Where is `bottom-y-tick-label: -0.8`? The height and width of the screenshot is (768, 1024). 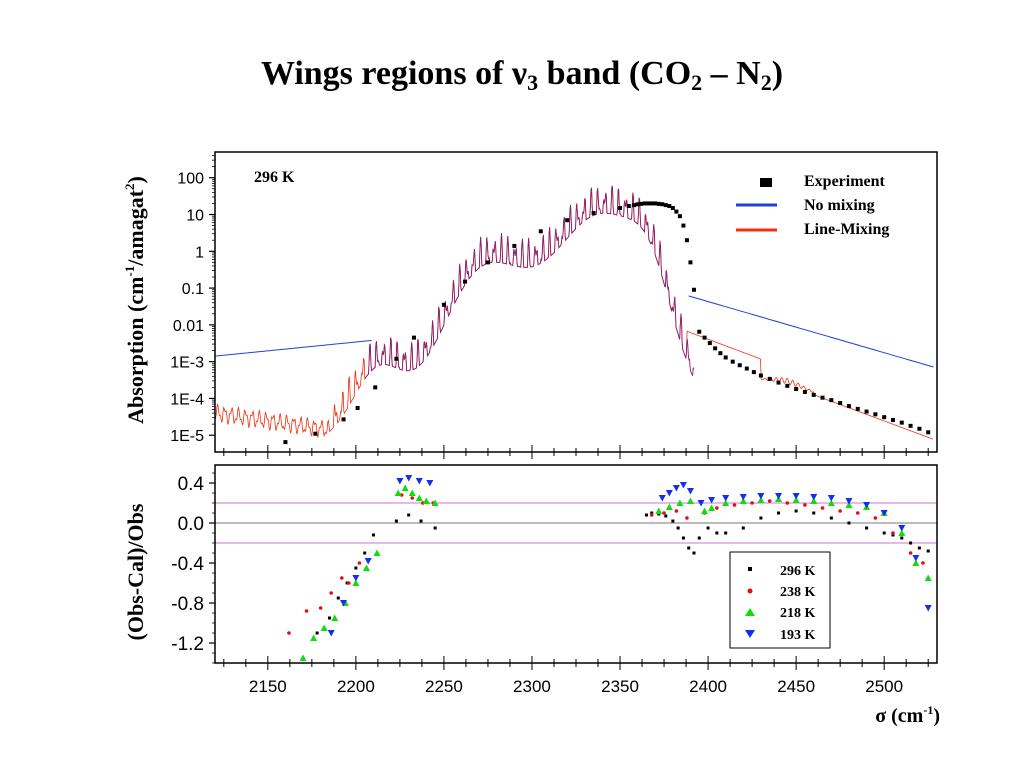 bottom-y-tick-label: -0.8 is located at coordinates (187, 604).